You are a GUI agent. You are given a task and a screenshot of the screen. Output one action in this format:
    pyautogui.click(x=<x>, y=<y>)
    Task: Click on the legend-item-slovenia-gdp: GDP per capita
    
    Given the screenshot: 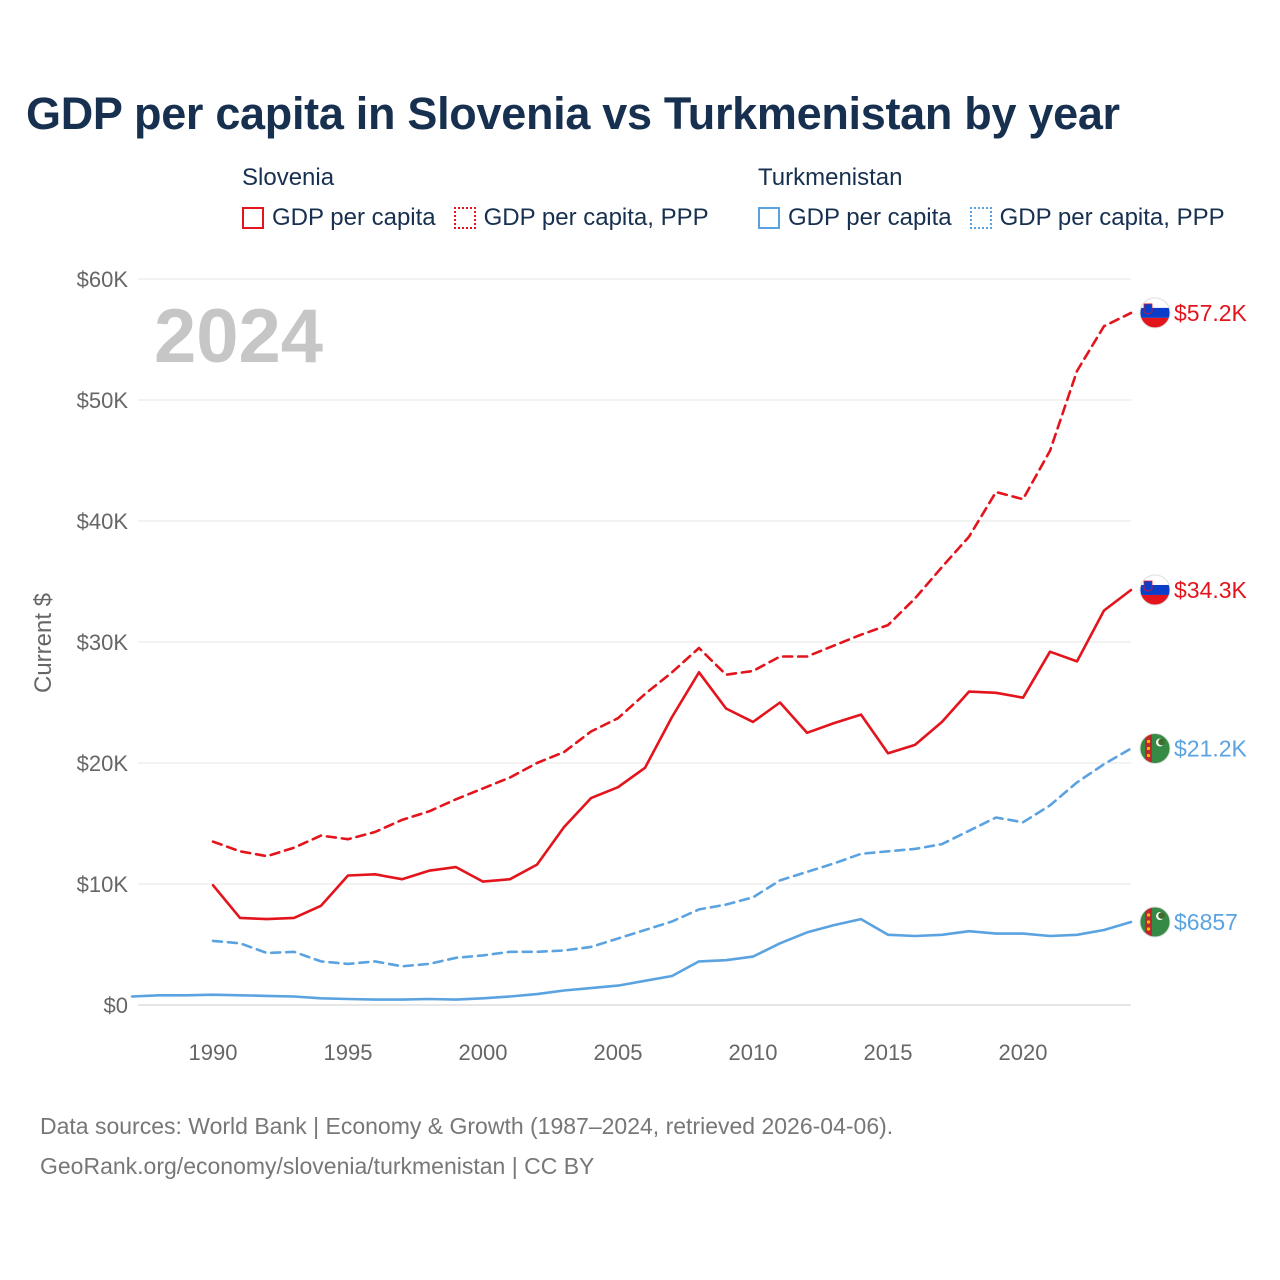 What is the action you would take?
    pyautogui.click(x=339, y=218)
    